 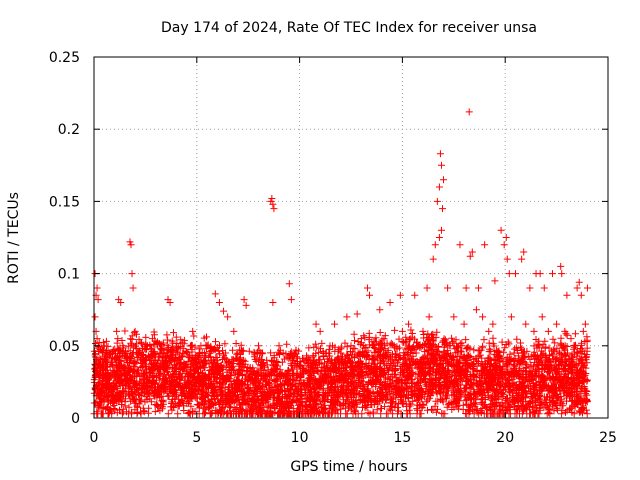 I want to click on y-tick-label: 0.2, so click(x=69, y=130).